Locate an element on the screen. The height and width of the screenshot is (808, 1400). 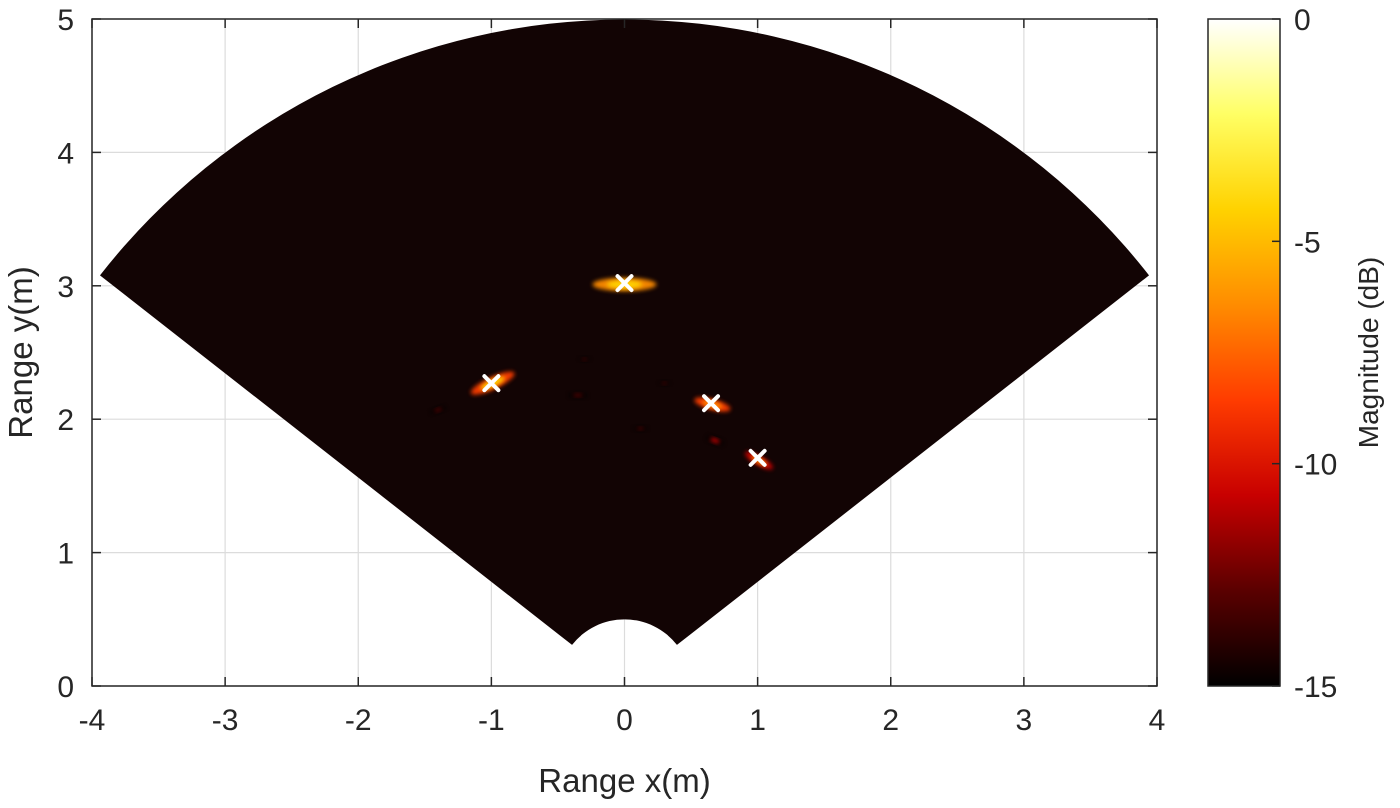
x-tick-label: 0 is located at coordinates (624, 720).